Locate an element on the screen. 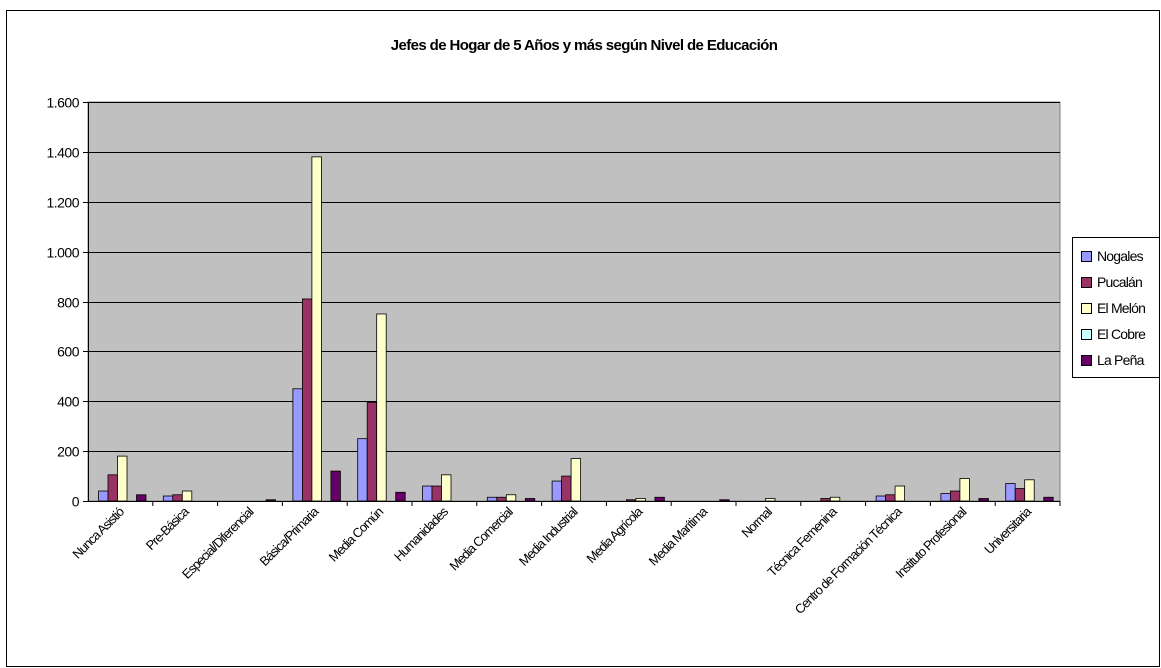  bar-pucalan-media-industrial is located at coordinates (566, 488).